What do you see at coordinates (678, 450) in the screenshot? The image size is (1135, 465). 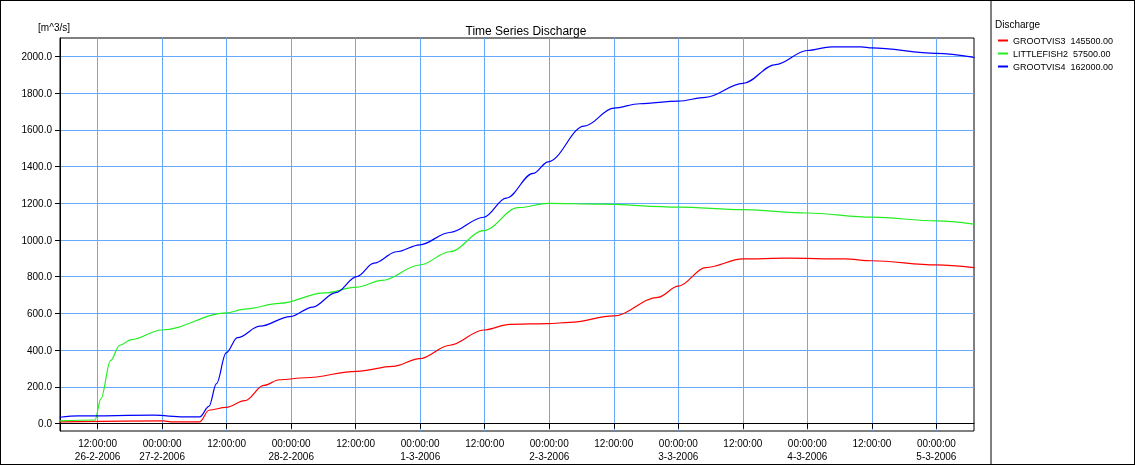 I see `x-tick-label: 00:00:00 3-3-2006` at bounding box center [678, 450].